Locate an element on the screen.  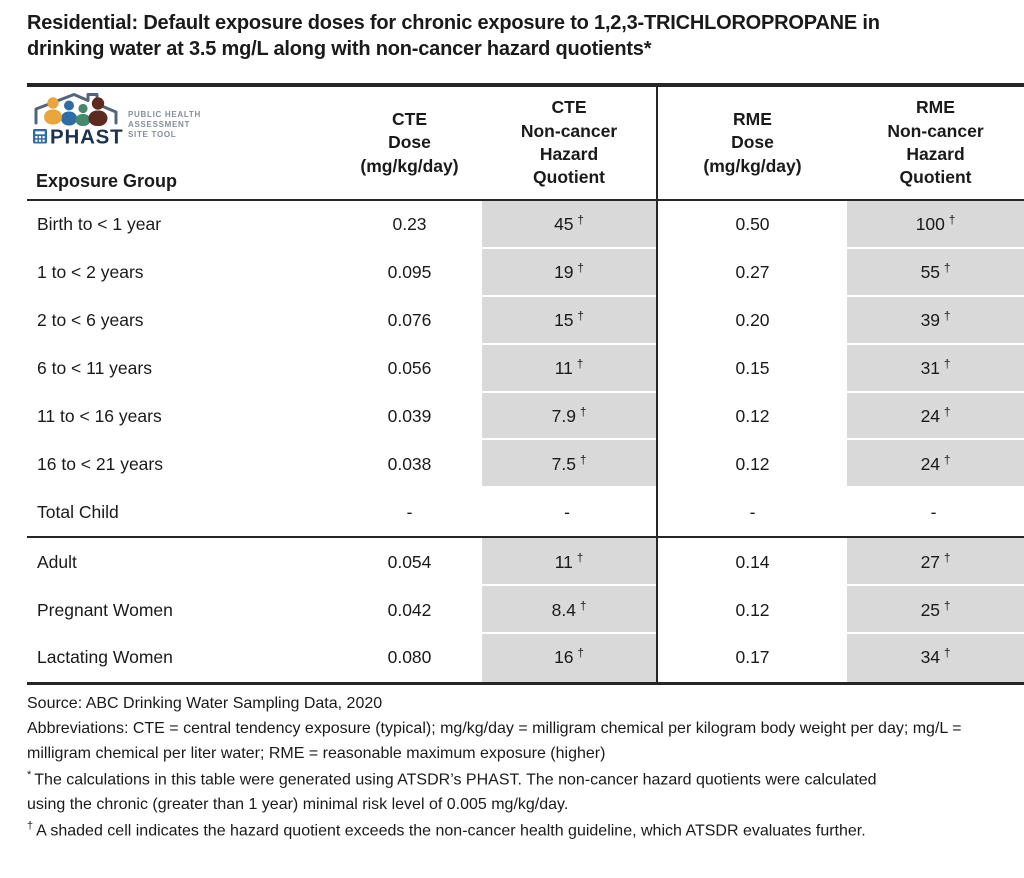
column-header-cte-hazard-quotient: CTE Non-cancer Hazard Quotient is located at coordinates (570, 144).